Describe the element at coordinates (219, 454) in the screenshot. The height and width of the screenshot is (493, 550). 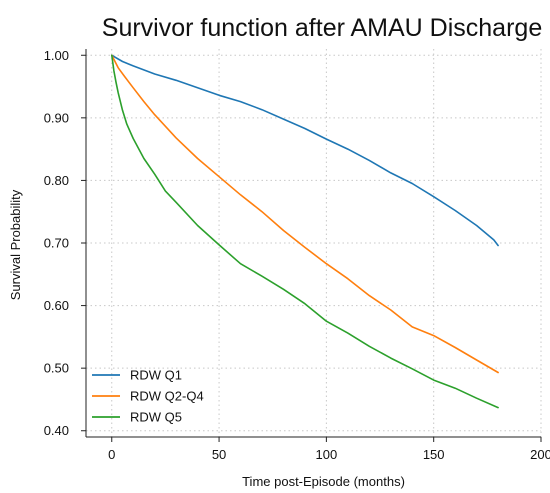
I see `x-tick-label: 50` at that location.